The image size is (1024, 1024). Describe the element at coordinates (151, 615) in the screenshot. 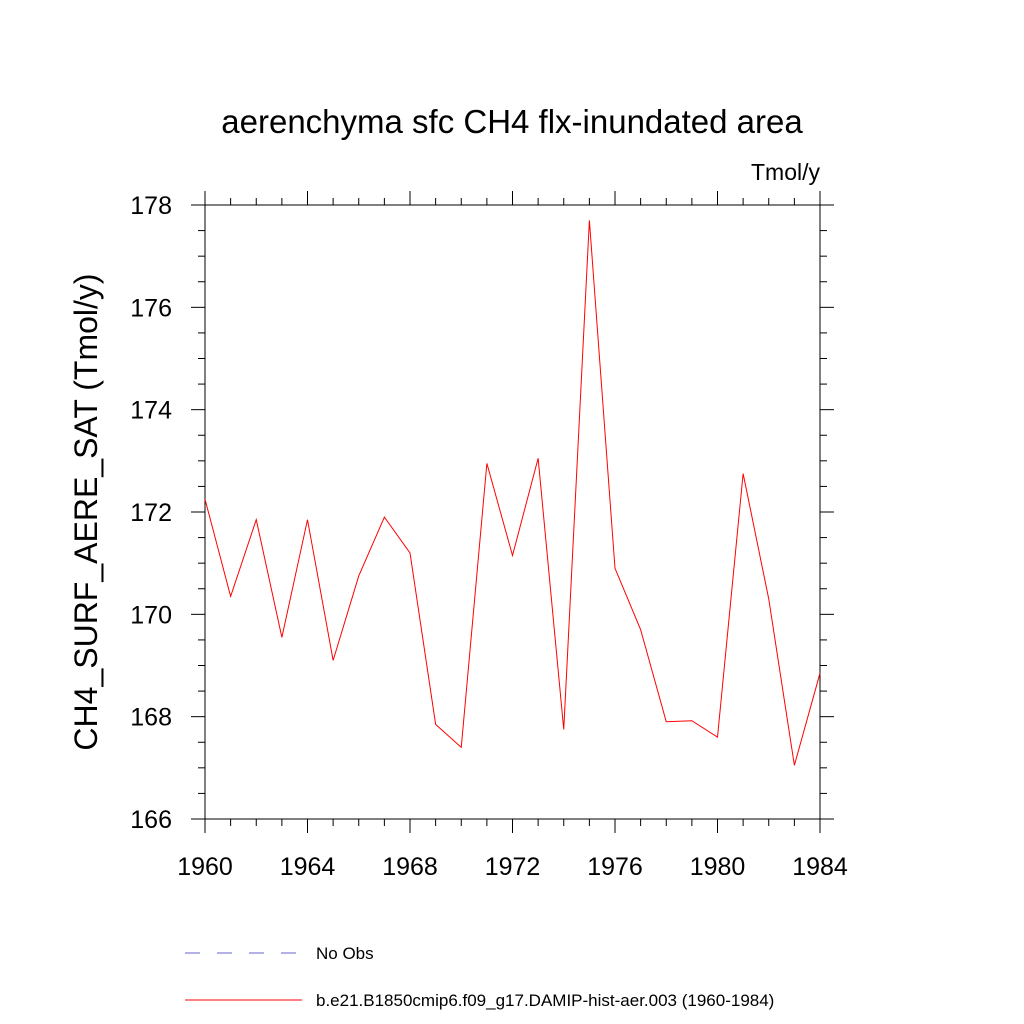

I see `y-tick-label: 170` at that location.